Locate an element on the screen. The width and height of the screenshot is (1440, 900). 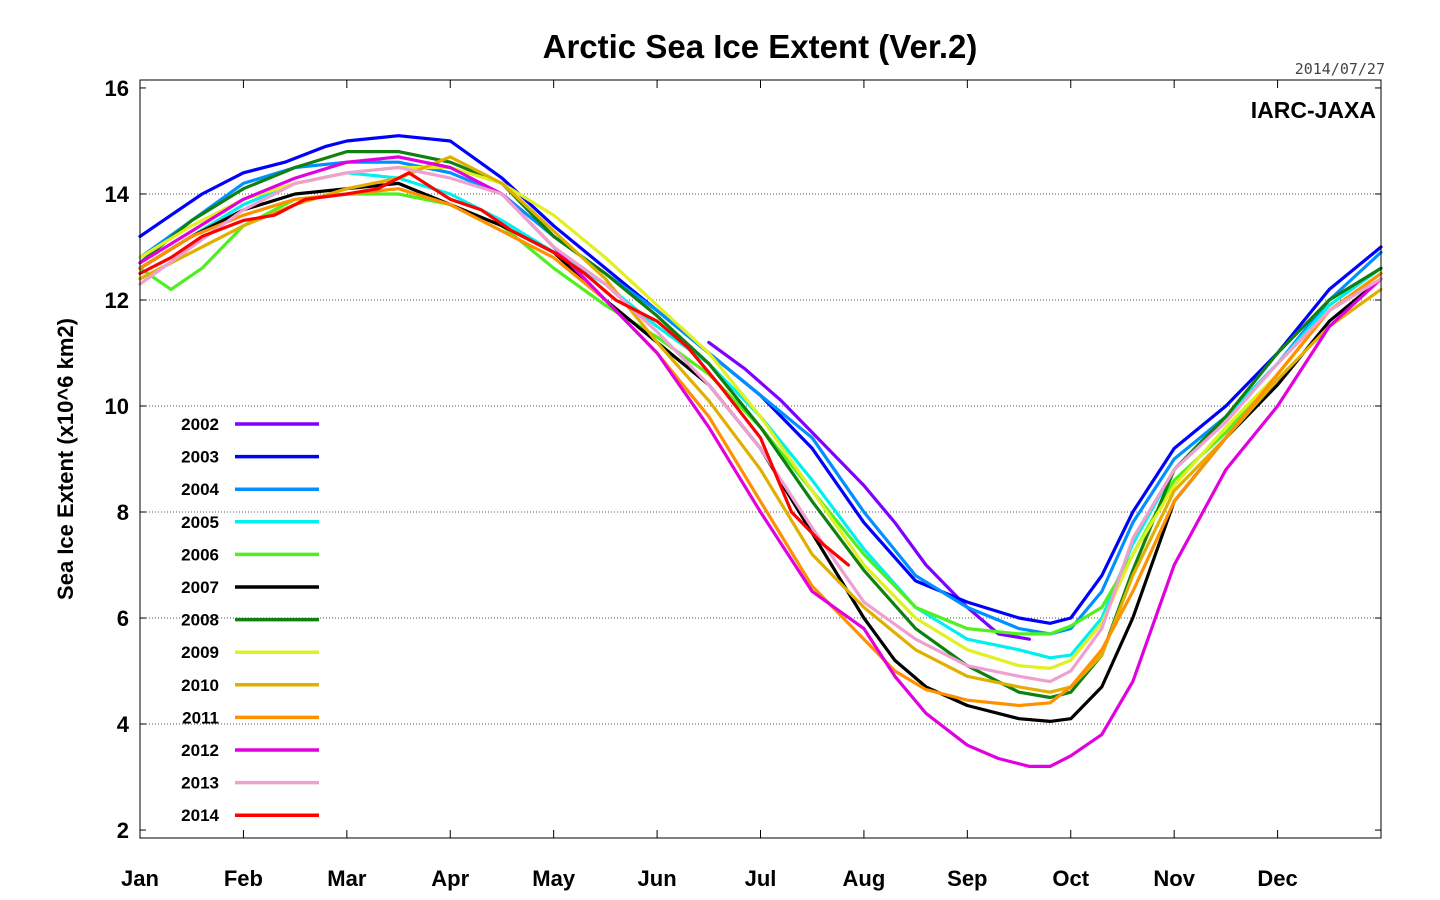
y-tick-label: 12 is located at coordinates (117, 300).